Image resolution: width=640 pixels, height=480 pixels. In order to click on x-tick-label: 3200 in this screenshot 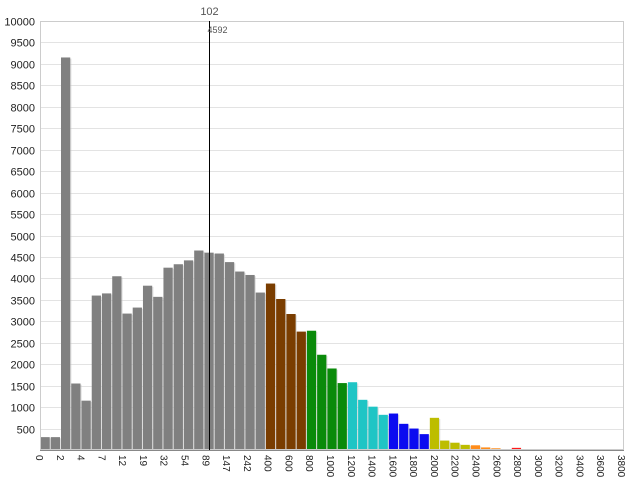, I will do `click(558, 466)`.